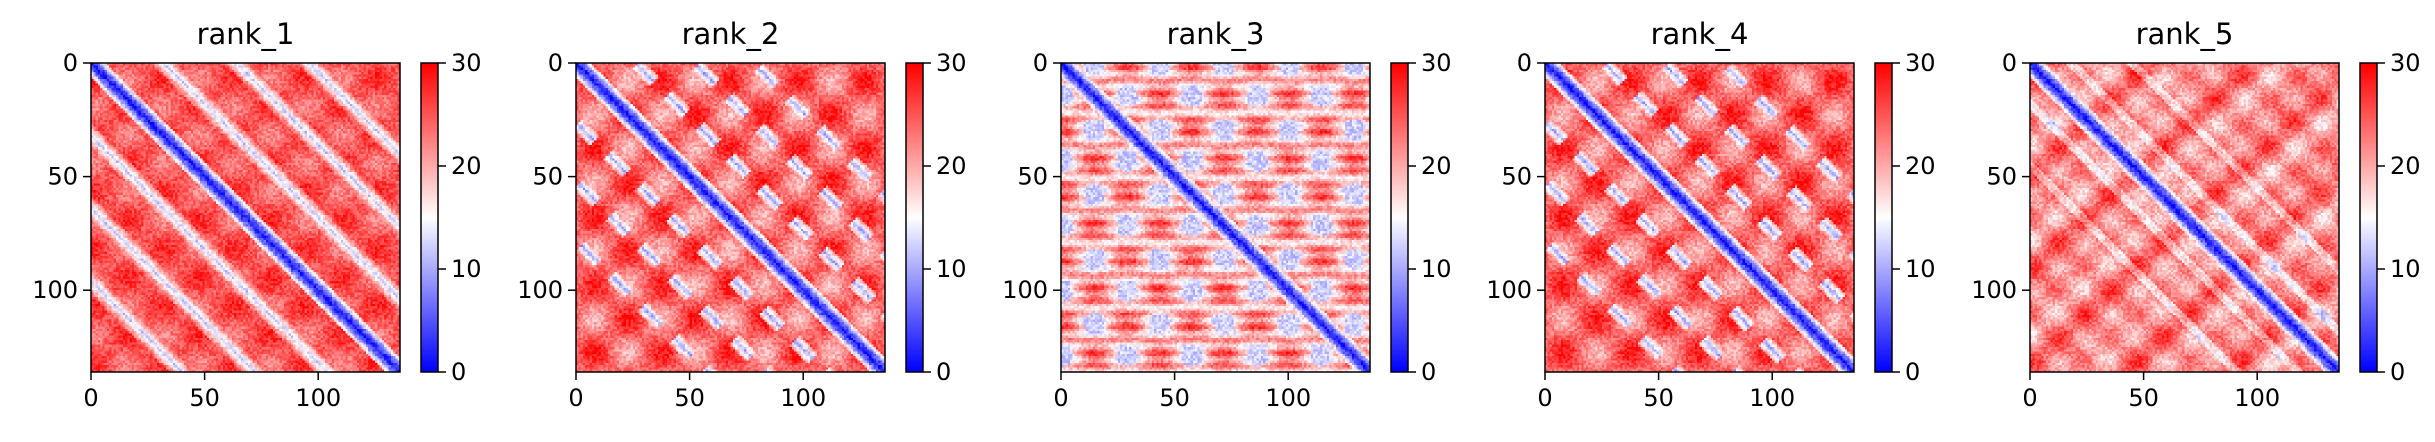  I want to click on panel-title: rank_2, so click(731, 34).